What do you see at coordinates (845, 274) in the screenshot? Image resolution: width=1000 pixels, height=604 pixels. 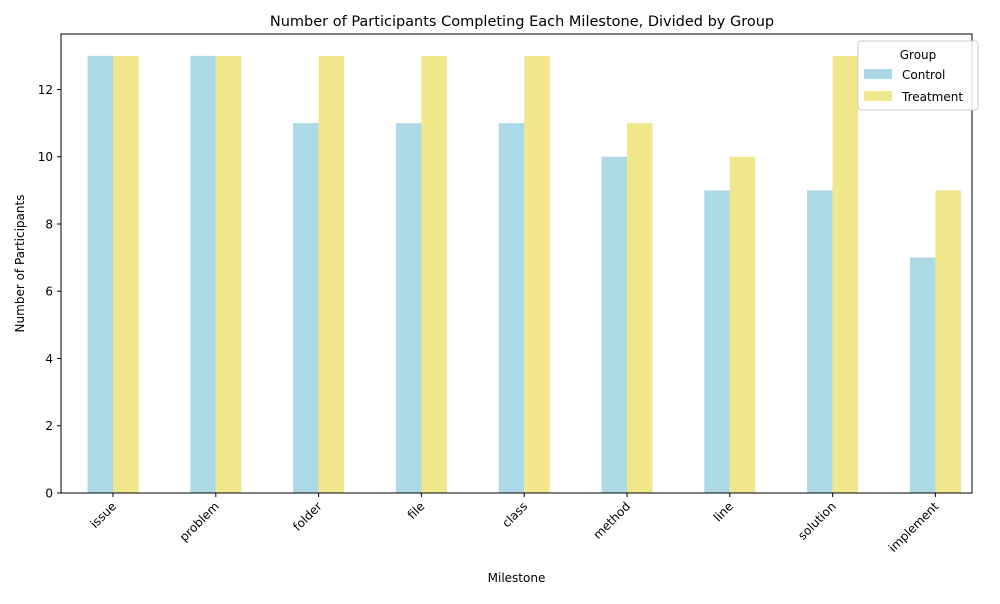 I see `bar-treatment-solution` at bounding box center [845, 274].